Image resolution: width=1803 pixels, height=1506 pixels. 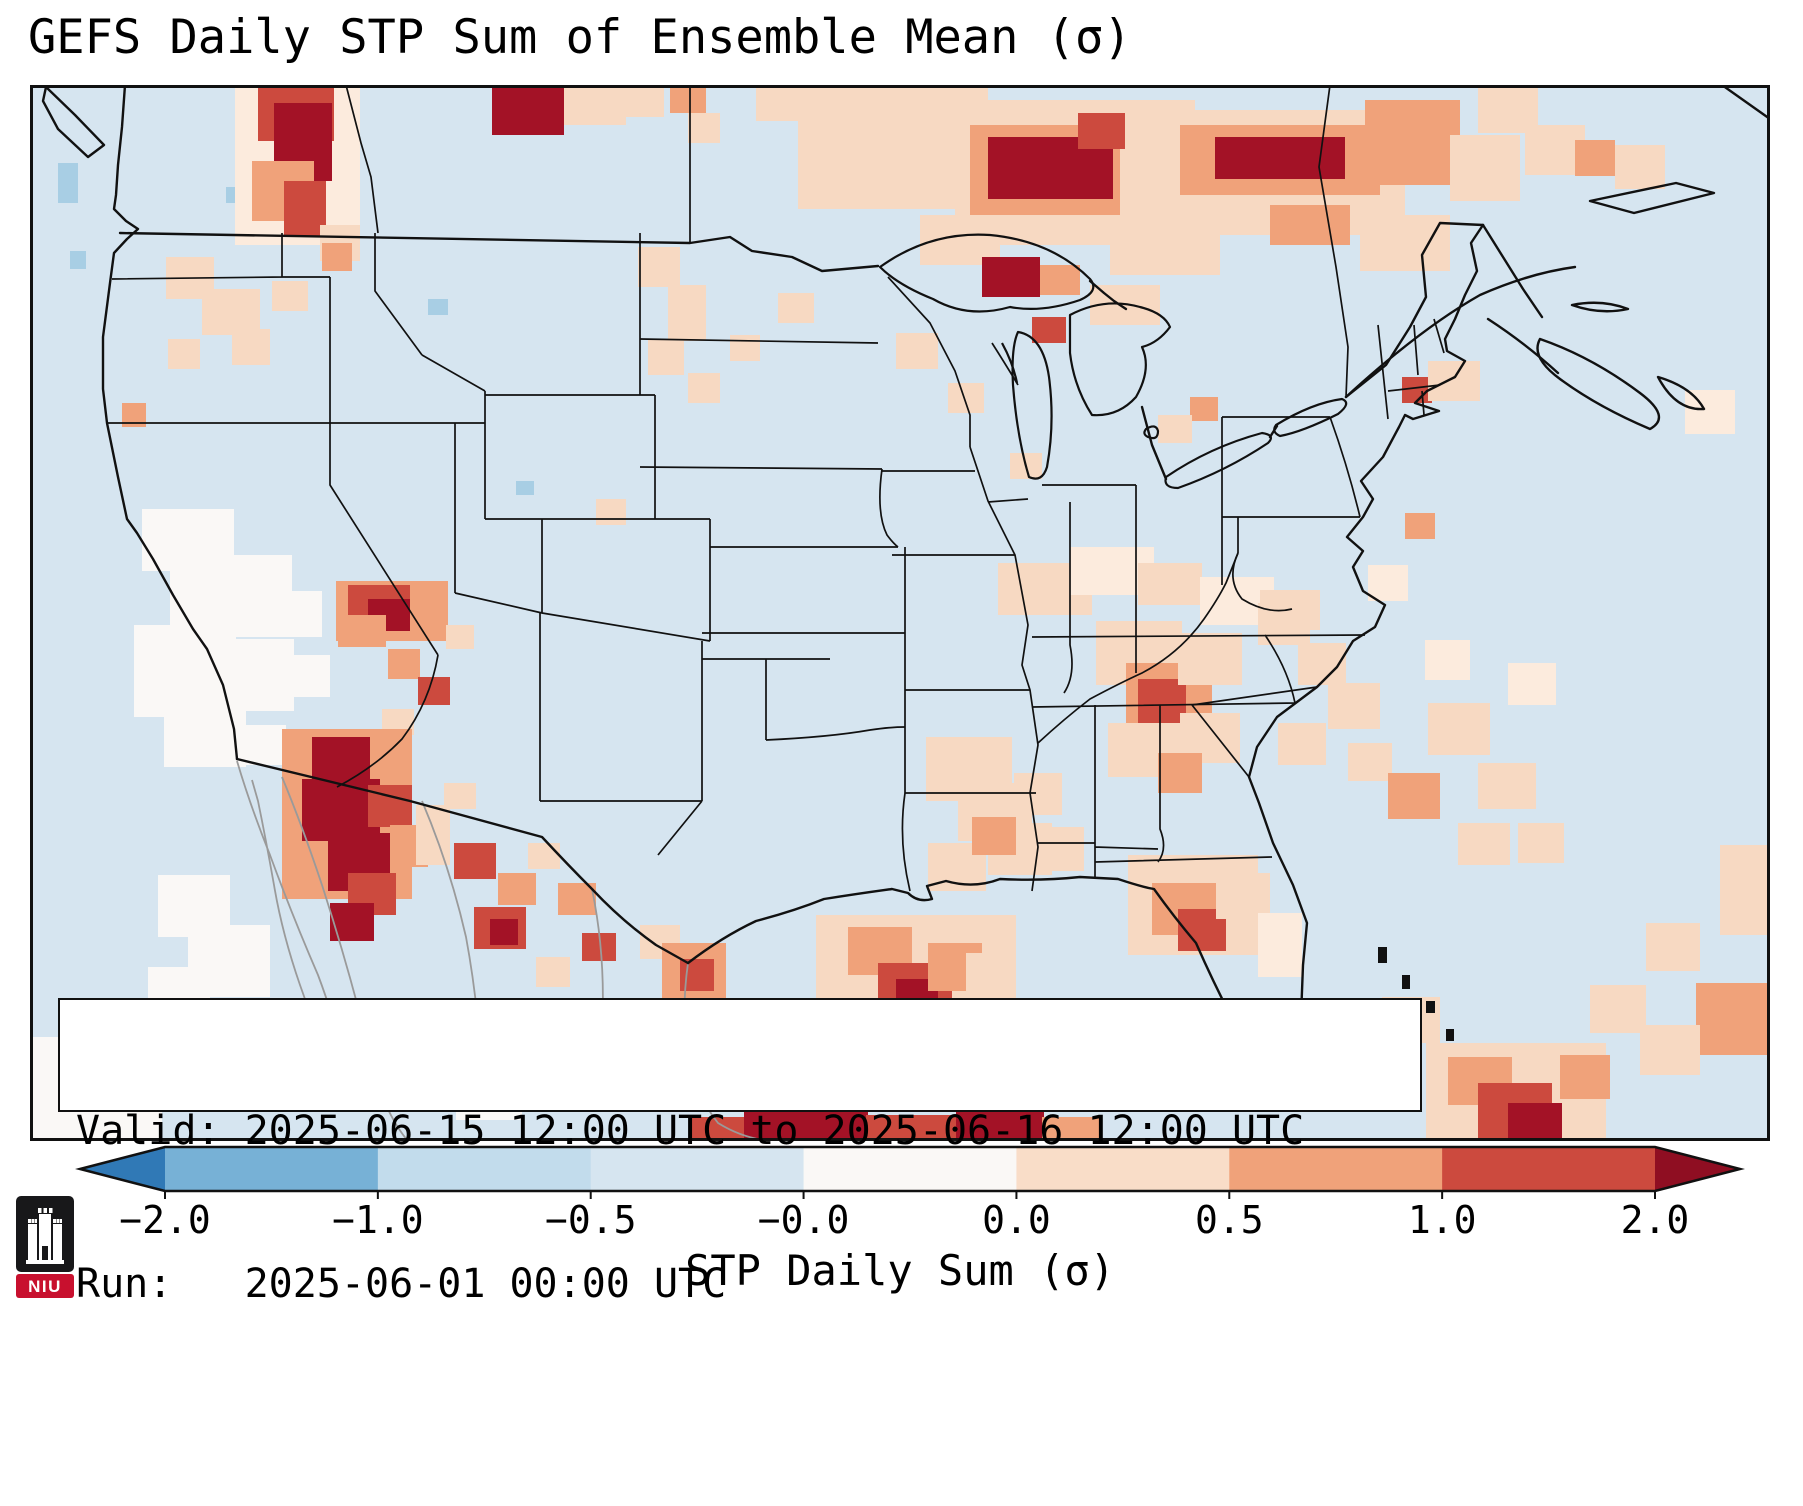 I want to click on colorbar-ticks: −2.0 −1.0 −0.5 −0.0 0.0 0.5 1.0 2.0, so click(x=901, y=1221).